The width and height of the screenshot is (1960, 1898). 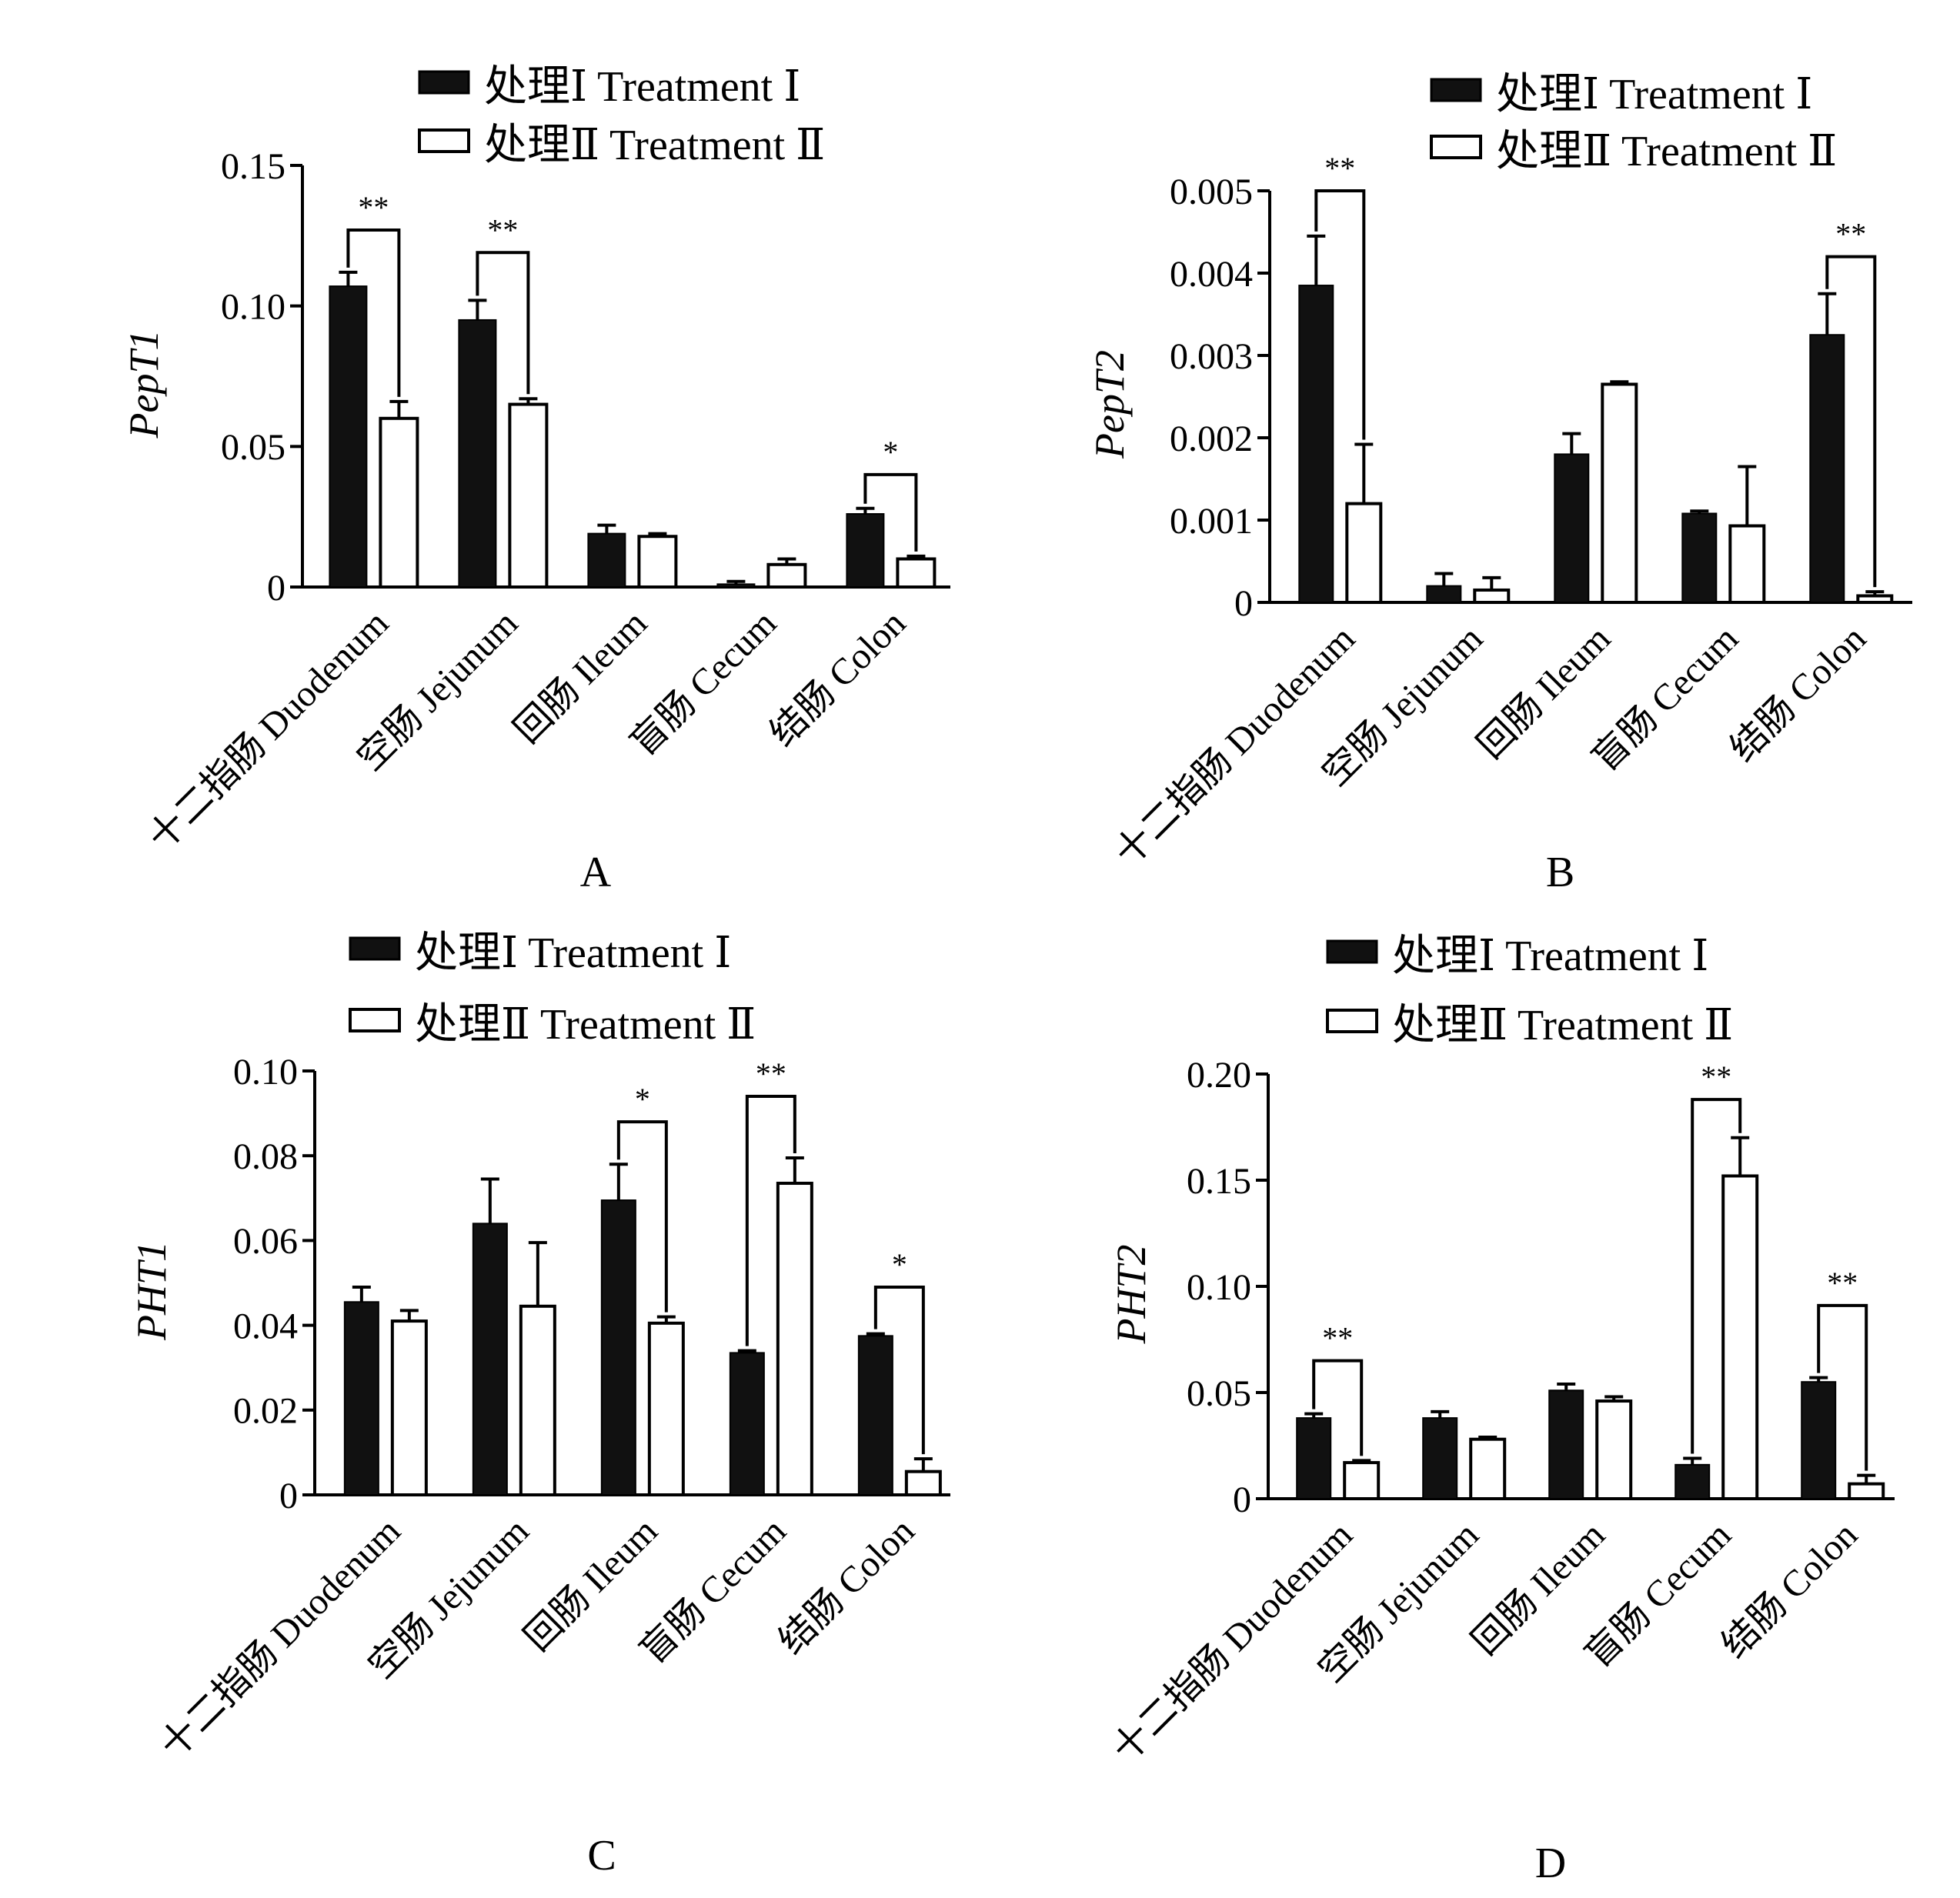 What do you see at coordinates (265, 1241) in the screenshot?
I see `y-tick-label: 0.06` at bounding box center [265, 1241].